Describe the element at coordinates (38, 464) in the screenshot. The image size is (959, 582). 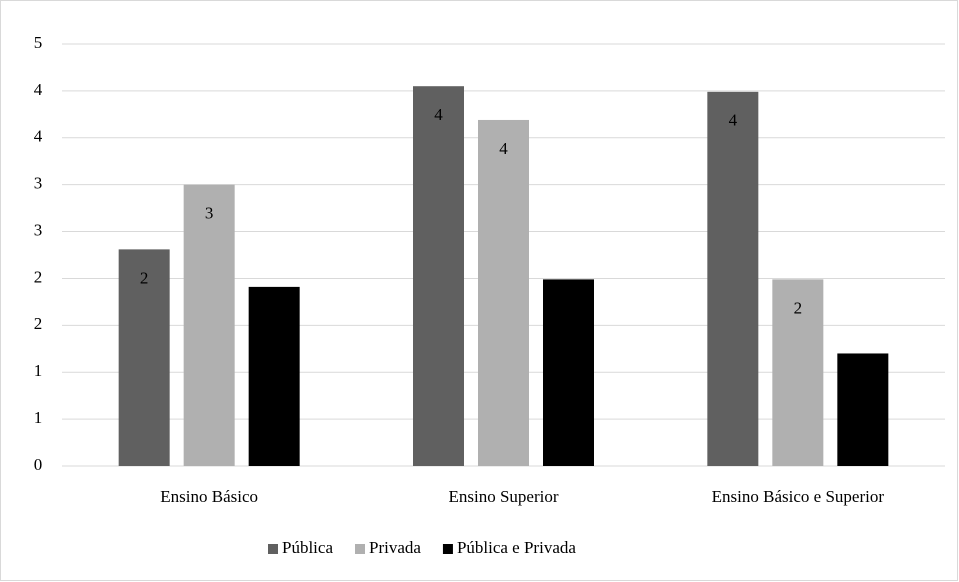
I see `y-tick-label: 0` at that location.